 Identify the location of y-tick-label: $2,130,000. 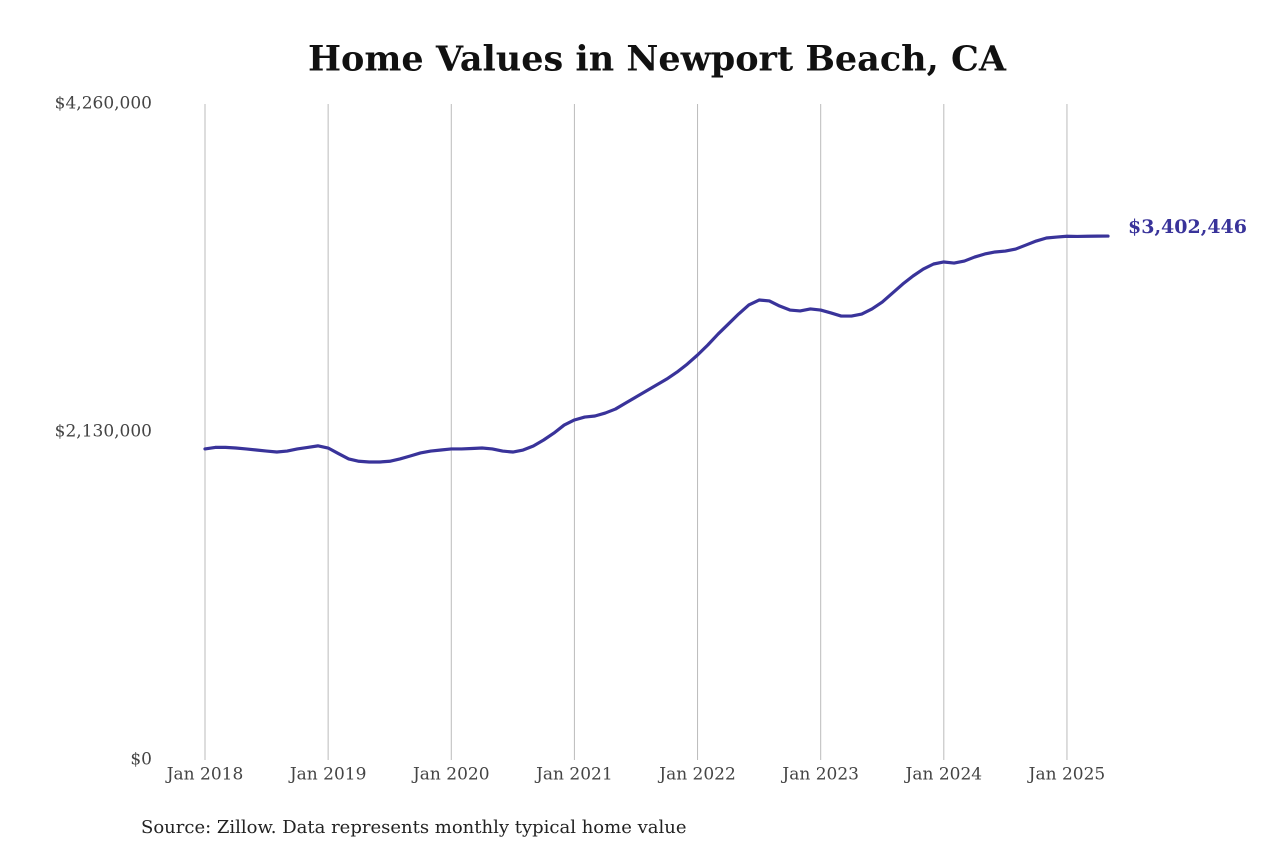
(103, 432).